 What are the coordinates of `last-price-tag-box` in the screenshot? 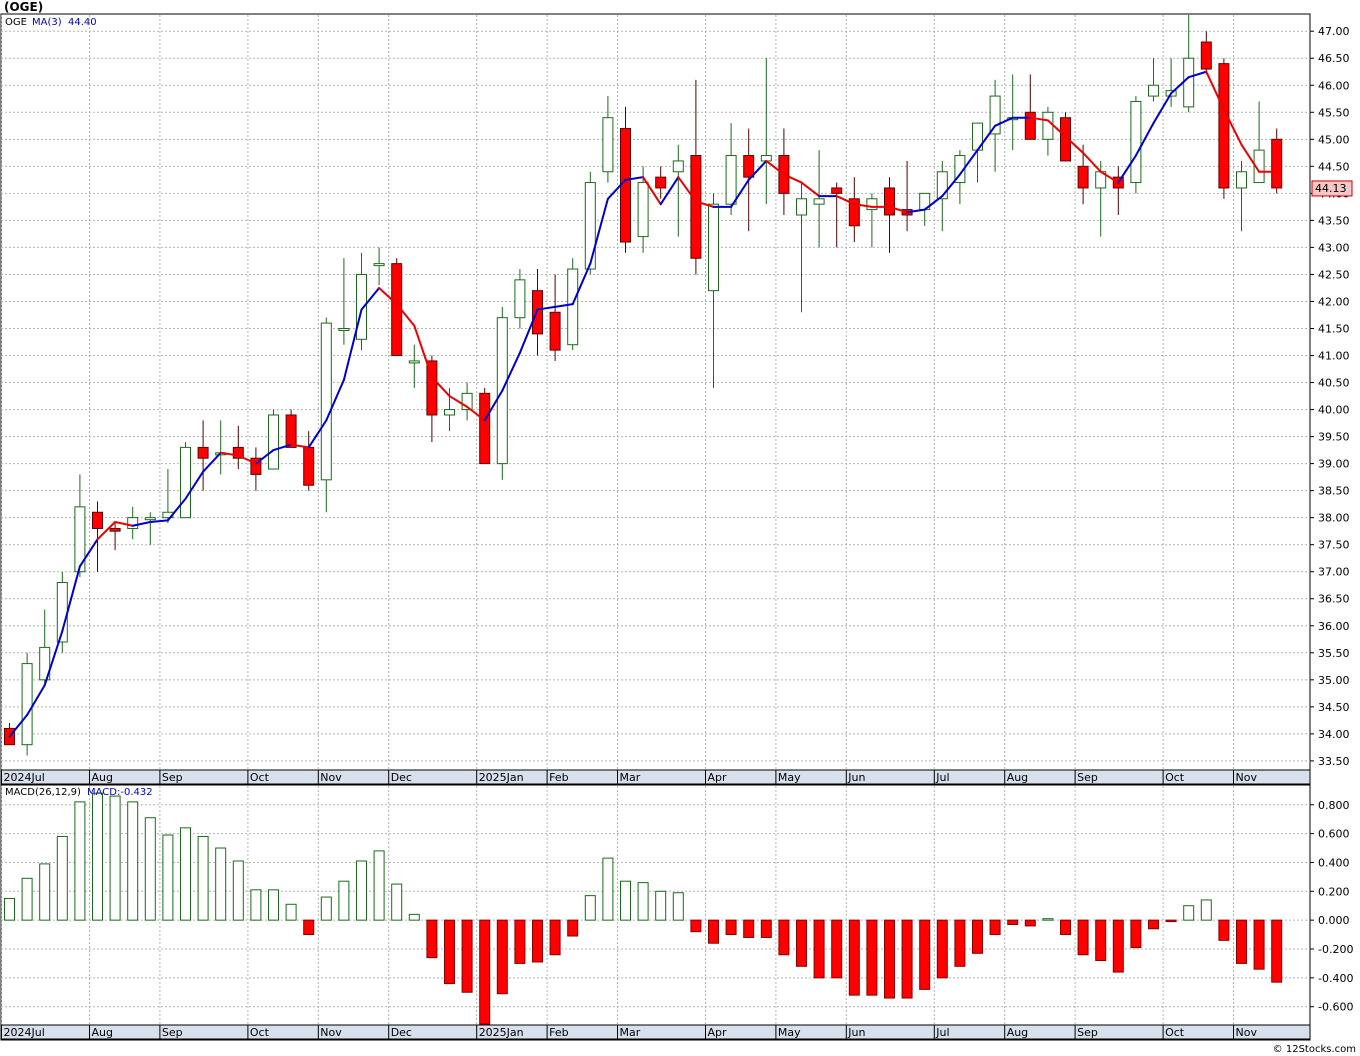 It's located at (1332, 188).